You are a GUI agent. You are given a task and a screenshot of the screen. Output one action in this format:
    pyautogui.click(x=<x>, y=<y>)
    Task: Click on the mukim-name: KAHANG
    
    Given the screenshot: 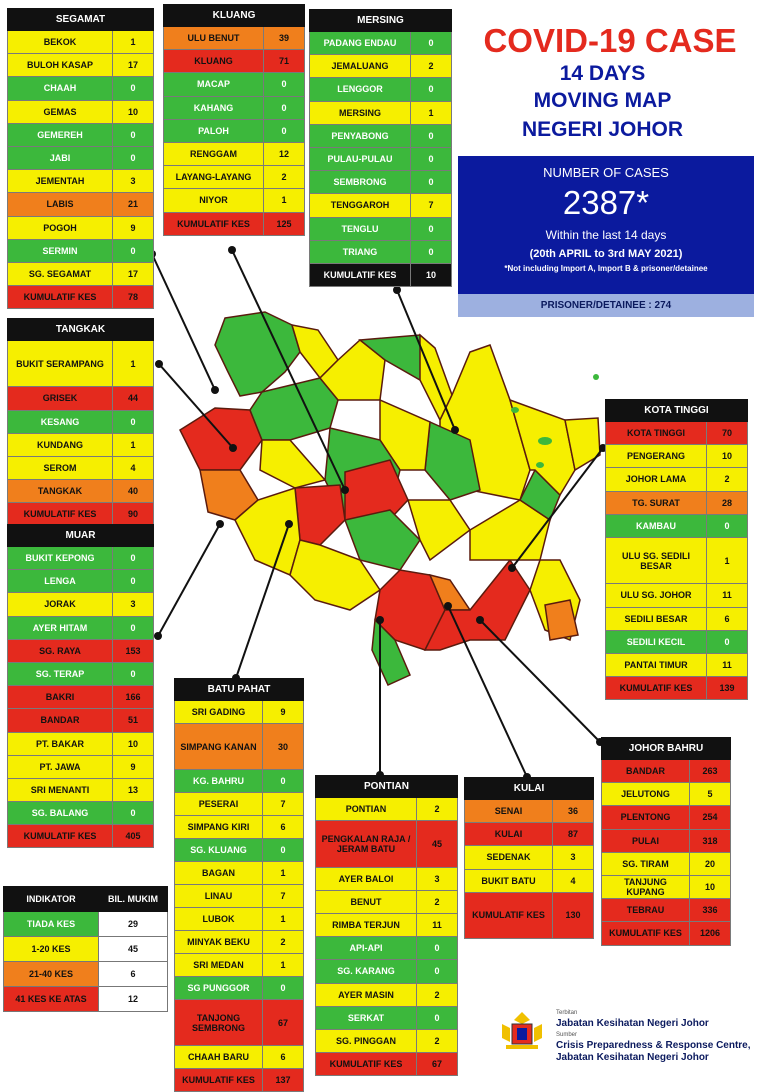 What is the action you would take?
    pyautogui.click(x=213, y=107)
    